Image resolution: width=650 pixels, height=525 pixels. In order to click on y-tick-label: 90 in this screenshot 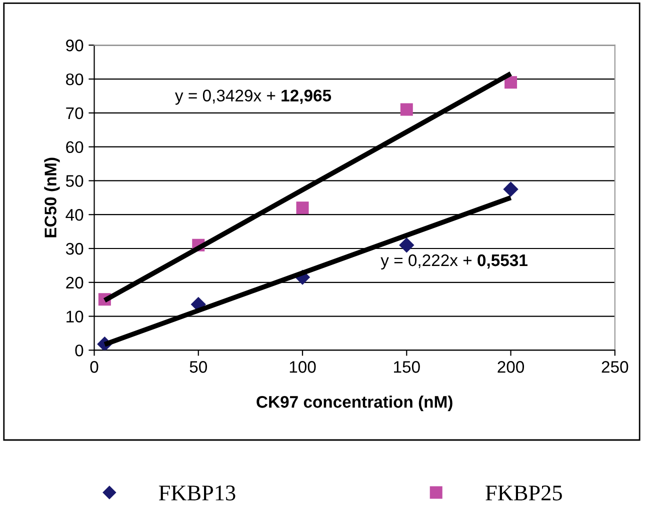, I will do `click(75, 46)`.